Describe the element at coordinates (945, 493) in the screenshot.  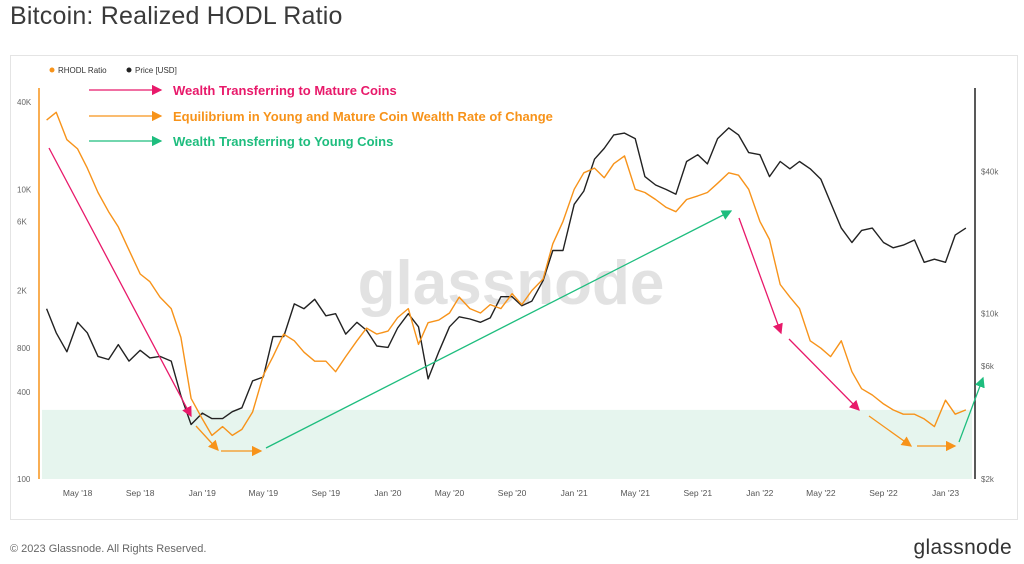
I see `x-tick-label: Jan '23` at that location.